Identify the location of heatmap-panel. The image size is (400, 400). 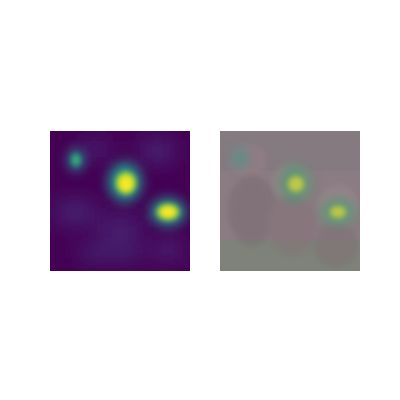
(120, 201).